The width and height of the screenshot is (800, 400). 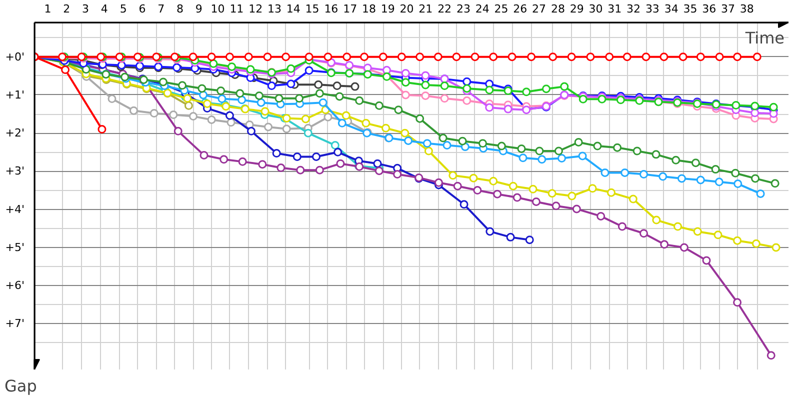 What do you see at coordinates (274, 9) in the screenshot?
I see `x-tick-label: 13` at bounding box center [274, 9].